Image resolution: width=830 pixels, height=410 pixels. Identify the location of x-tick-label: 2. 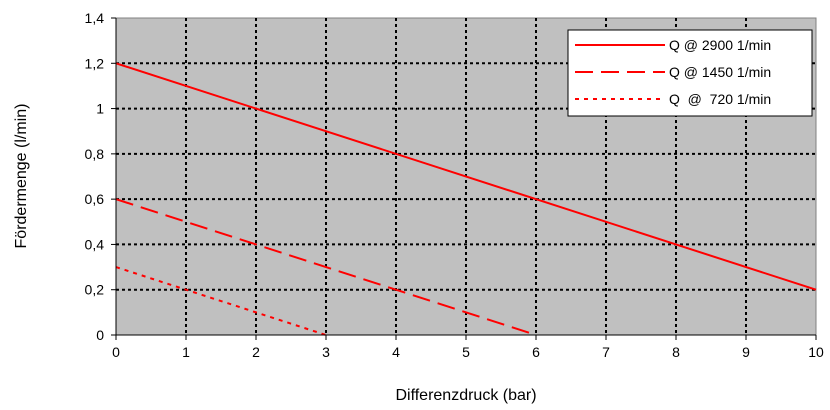
(256, 352).